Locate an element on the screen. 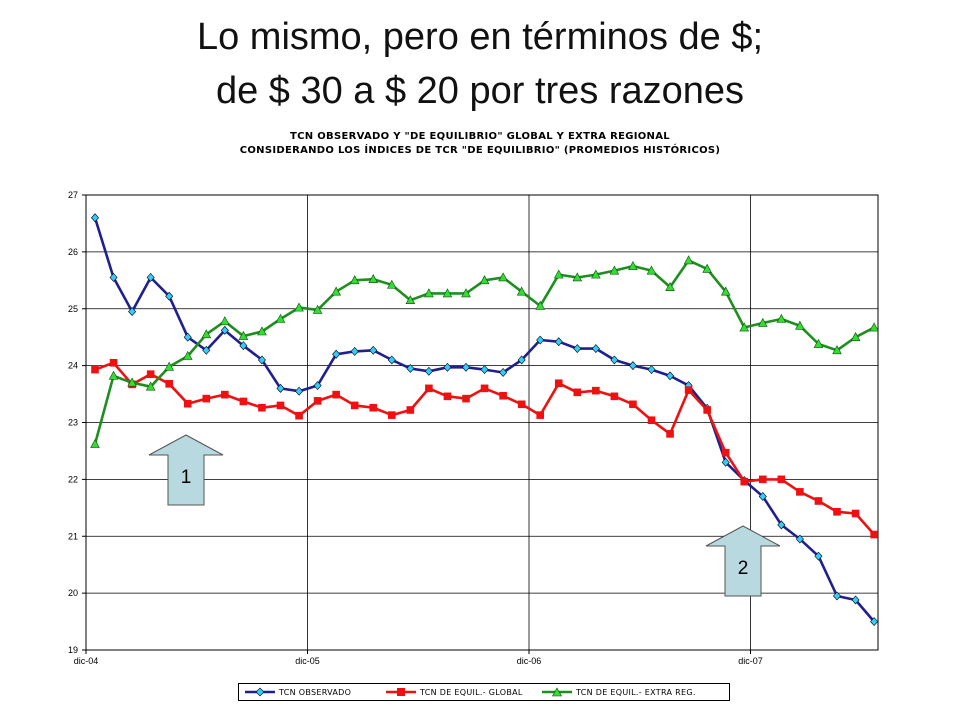 Image resolution: width=960 pixels, height=720 pixels. x-tick-label: dic-07 is located at coordinates (750, 661).